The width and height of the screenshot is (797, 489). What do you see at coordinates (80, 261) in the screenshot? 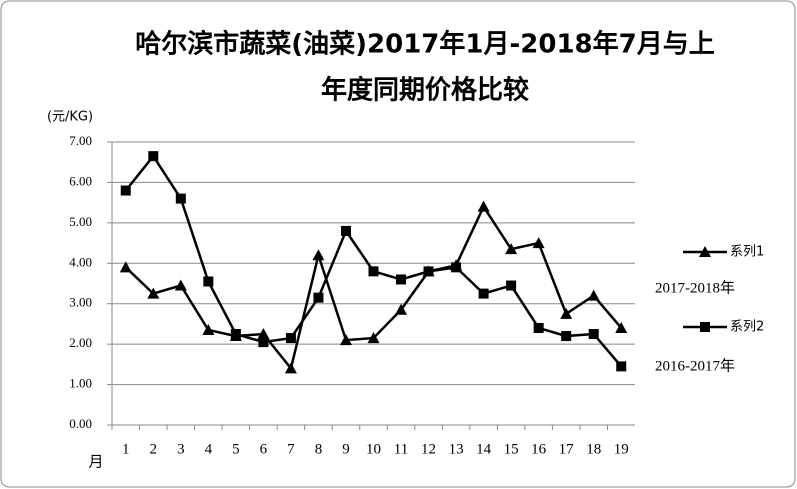
I see `y-tick-label: 4.00` at bounding box center [80, 261].